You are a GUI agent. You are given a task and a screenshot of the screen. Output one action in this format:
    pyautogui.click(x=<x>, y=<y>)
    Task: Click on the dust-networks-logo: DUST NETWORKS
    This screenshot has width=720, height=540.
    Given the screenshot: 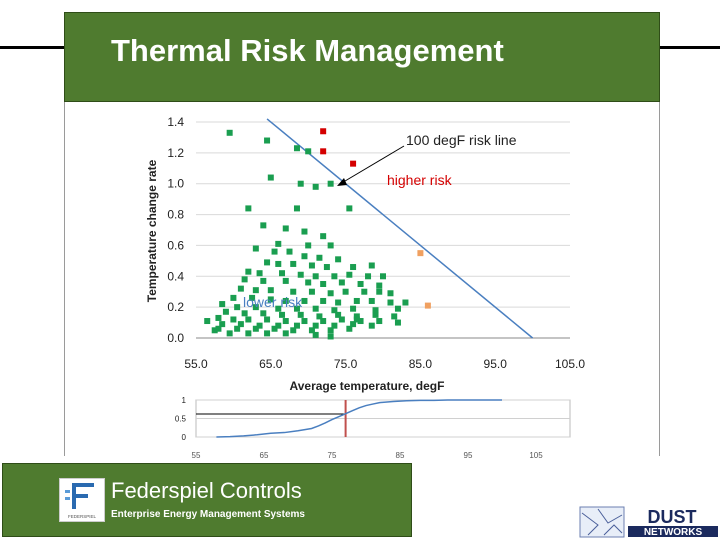 What is the action you would take?
    pyautogui.click(x=648, y=522)
    